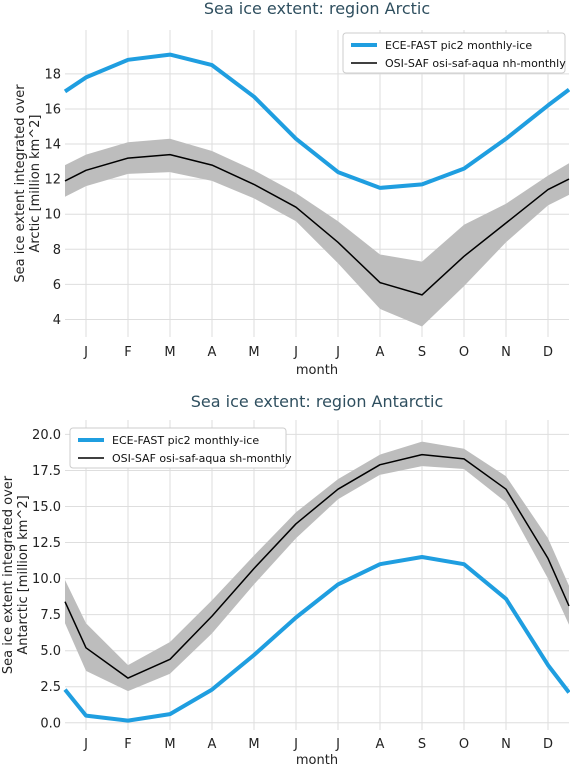 The width and height of the screenshot is (570, 767). Describe the element at coordinates (50, 687) in the screenshot. I see `y-tick-label: 2.5` at that location.